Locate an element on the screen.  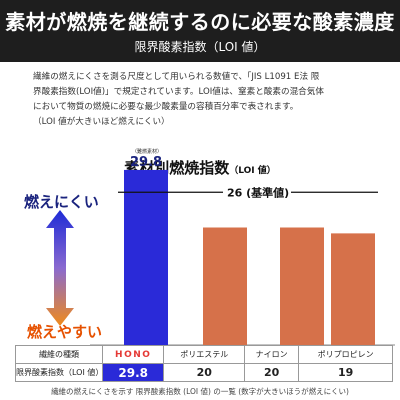
table-cell-fiber: ポリエステル is located at coordinates (204, 354).